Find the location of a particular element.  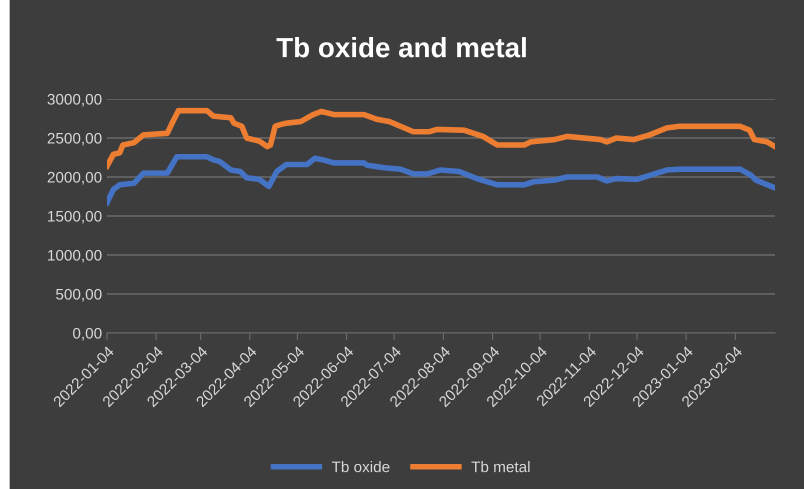

legend-label: Tb oxide is located at coordinates (361, 466).